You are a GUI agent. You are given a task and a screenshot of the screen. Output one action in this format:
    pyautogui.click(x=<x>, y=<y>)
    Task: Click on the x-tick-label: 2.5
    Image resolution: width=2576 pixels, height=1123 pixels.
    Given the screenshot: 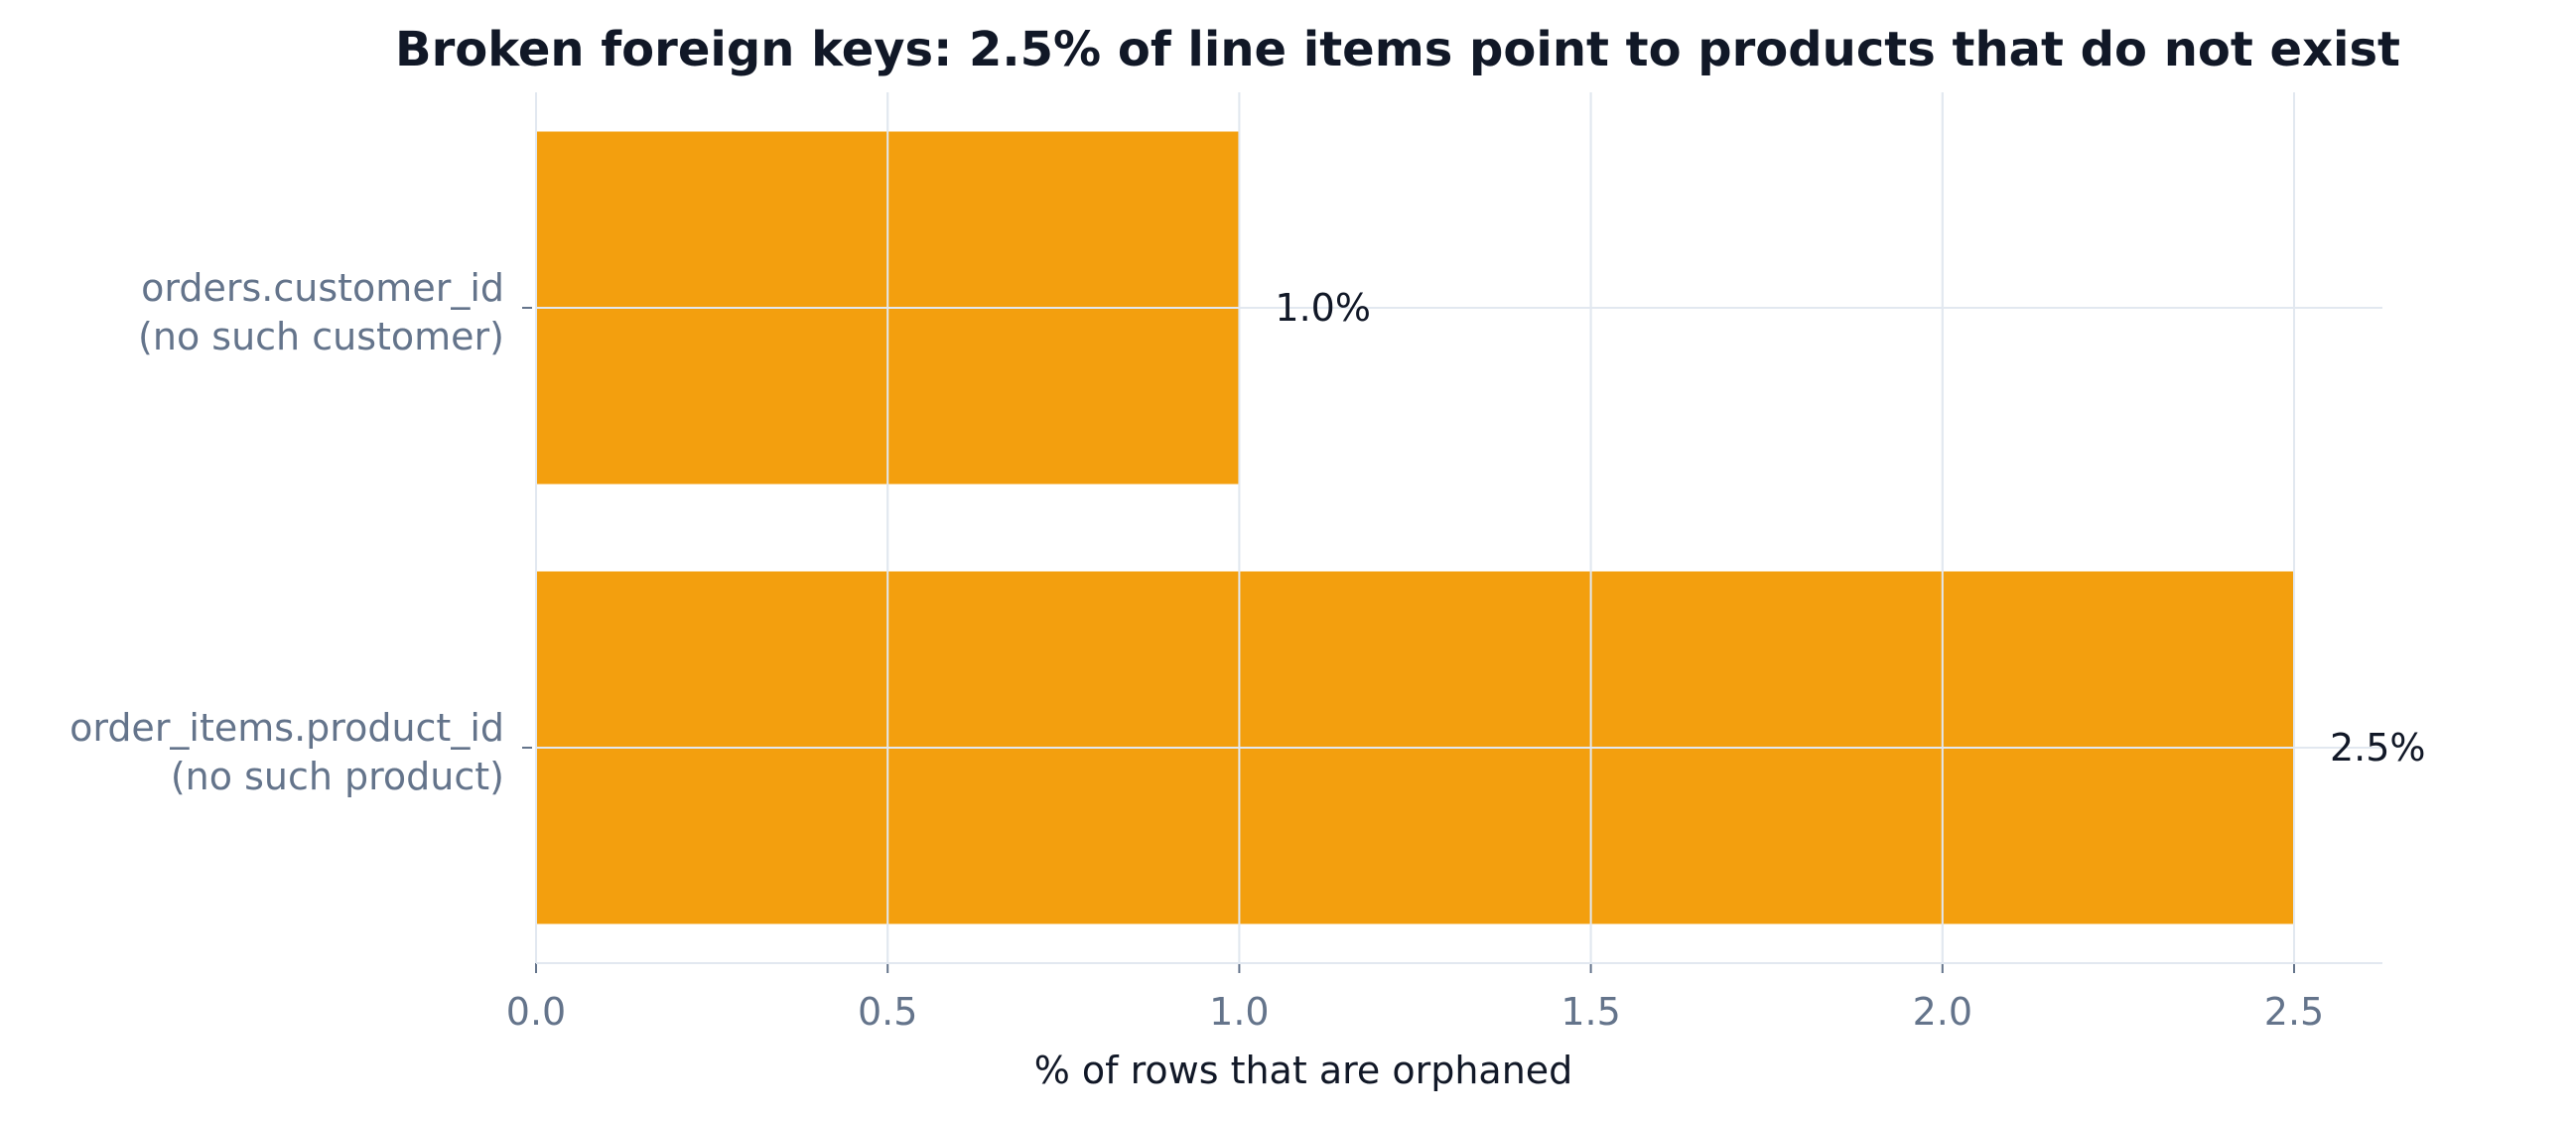 What is the action you would take?
    pyautogui.click(x=2294, y=1012)
    